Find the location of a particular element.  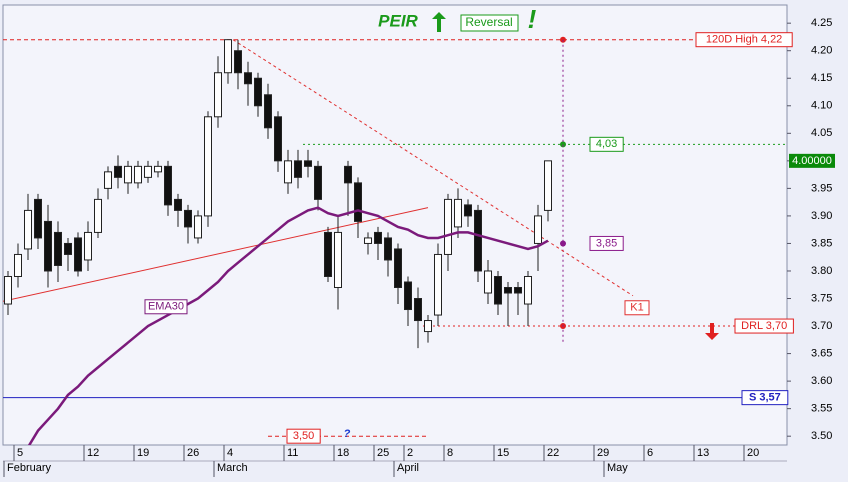

last-price-label: 4.00000 is located at coordinates (812, 161).